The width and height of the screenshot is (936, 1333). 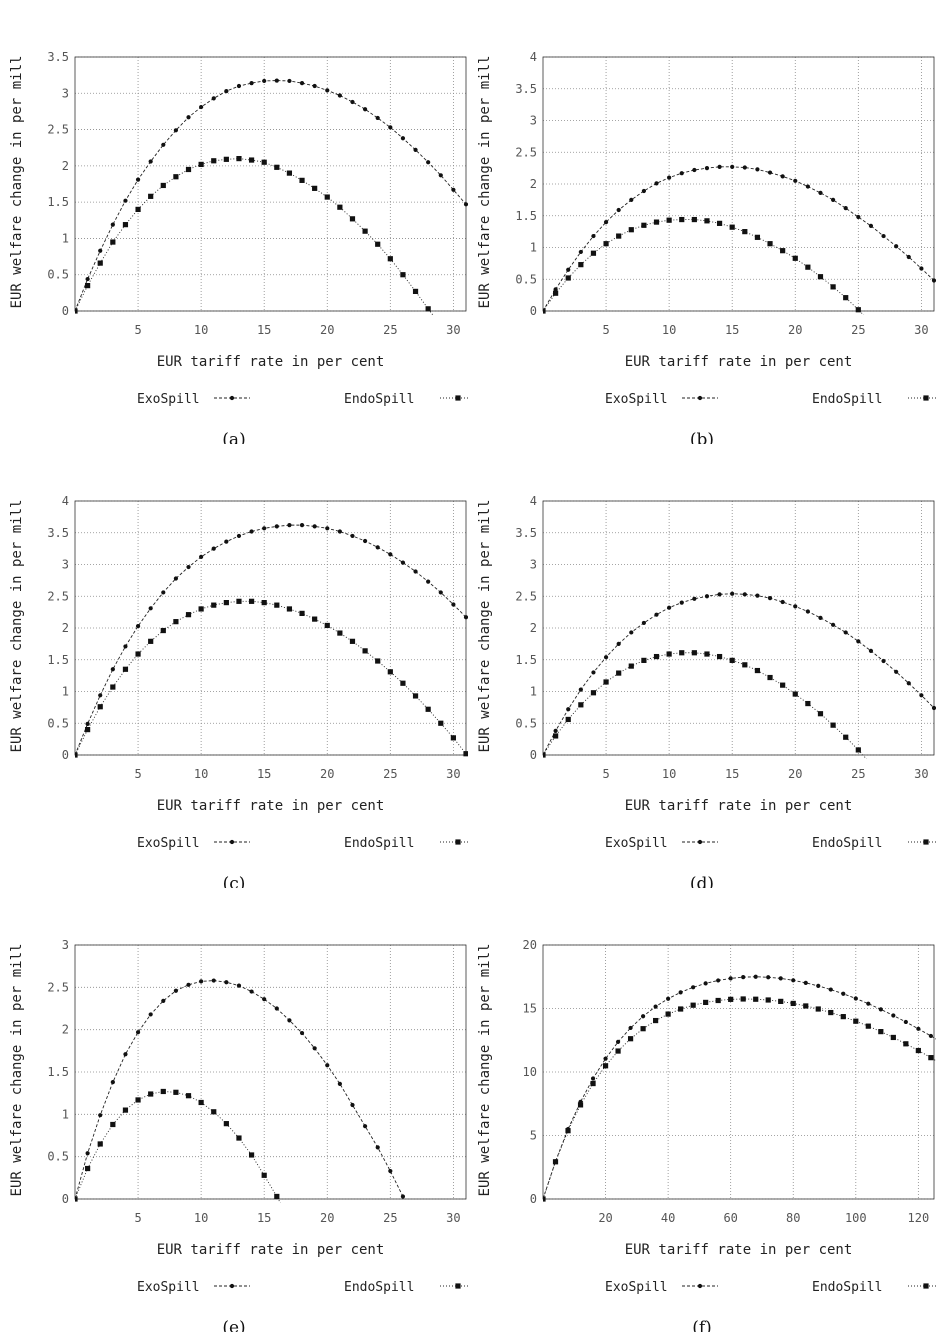 What do you see at coordinates (926, 1286) in the screenshot?
I see `legend-marker-endospill` at bounding box center [926, 1286].